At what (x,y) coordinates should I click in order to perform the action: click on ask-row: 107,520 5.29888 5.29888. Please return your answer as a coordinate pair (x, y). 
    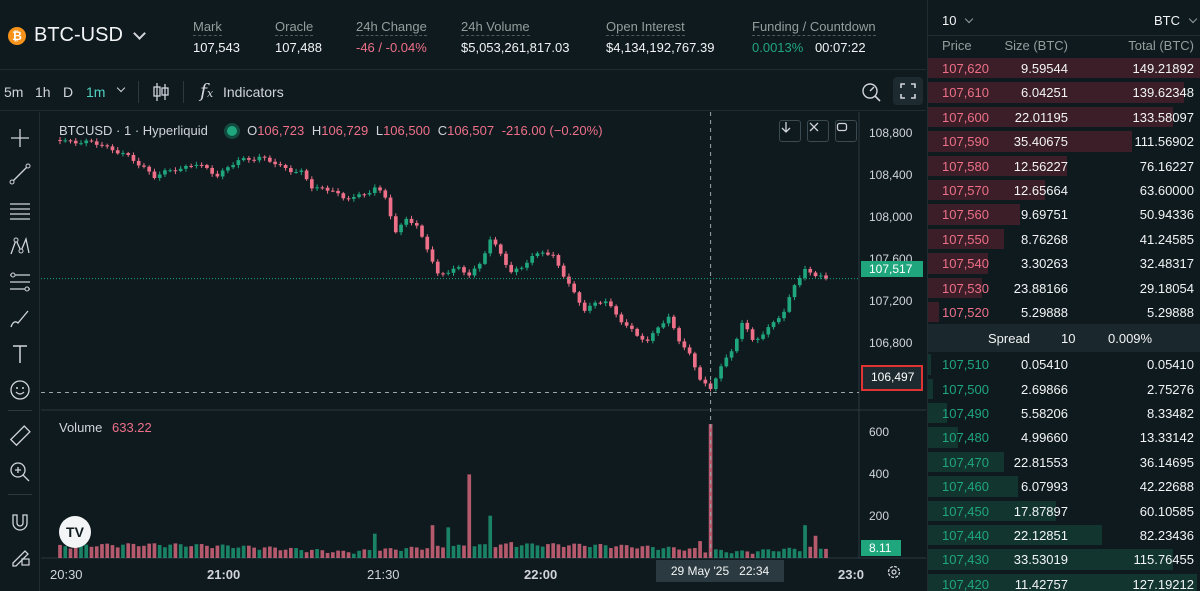
    Looking at the image, I should click on (1064, 312).